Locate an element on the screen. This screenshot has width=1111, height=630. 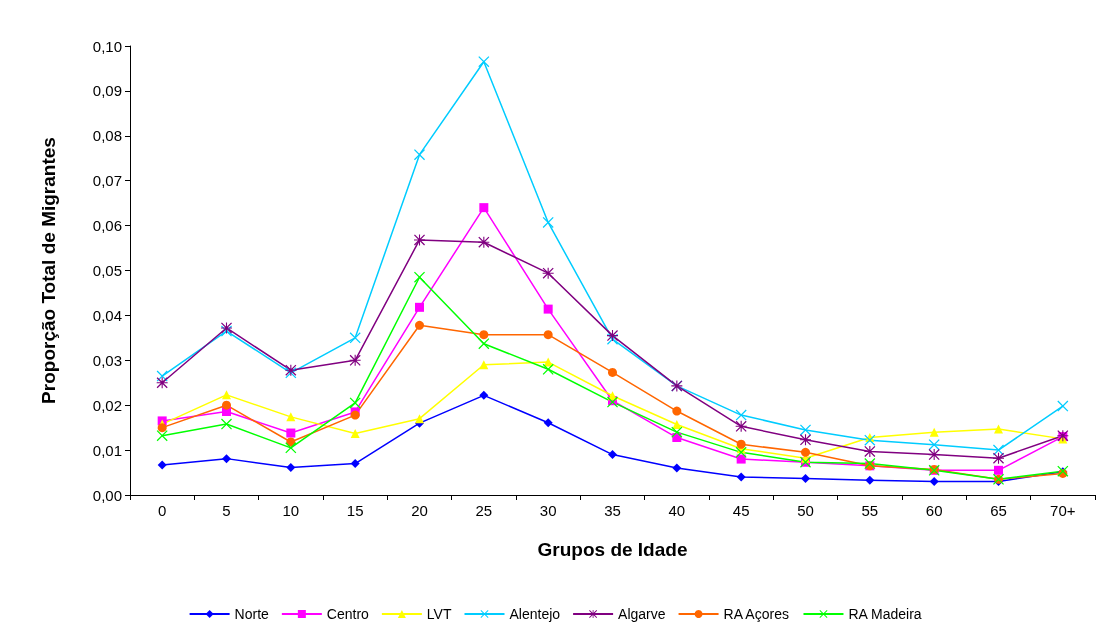
legend-label: LVT is located at coordinates (439, 614).